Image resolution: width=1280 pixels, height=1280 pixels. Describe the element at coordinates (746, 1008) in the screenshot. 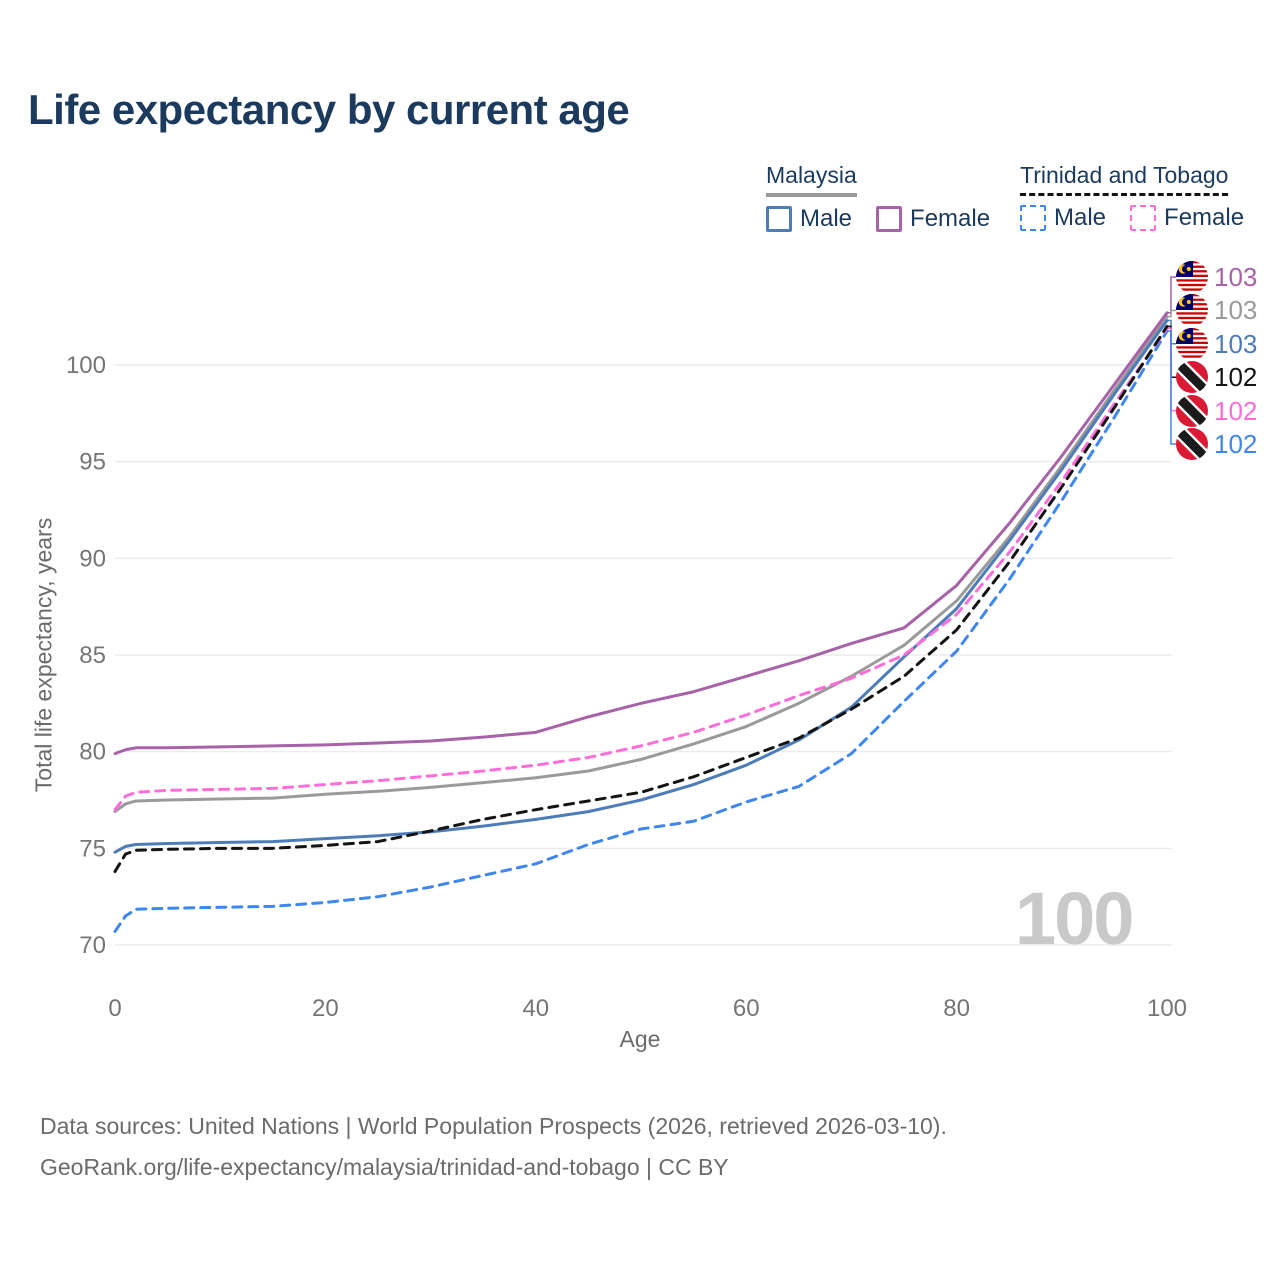

I see `x-tick-label: 60` at that location.